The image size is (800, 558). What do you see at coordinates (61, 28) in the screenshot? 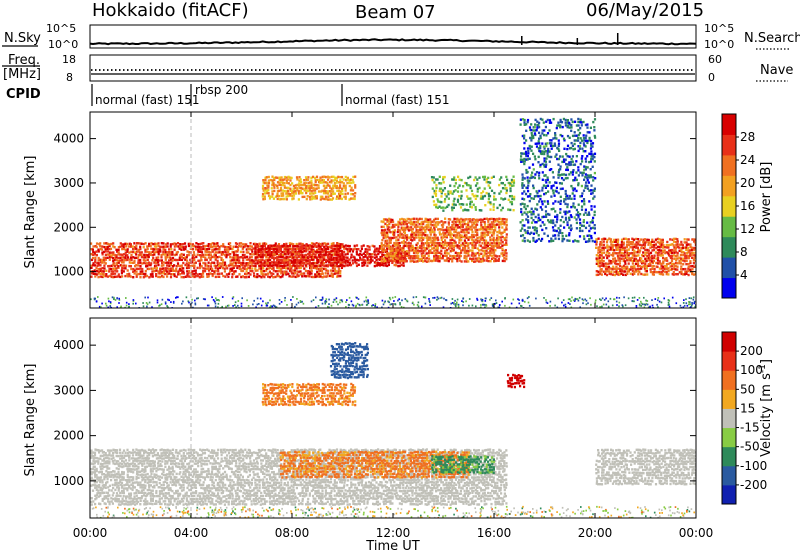
I see `nsky-left-tick-top: 10^5` at bounding box center [61, 28].